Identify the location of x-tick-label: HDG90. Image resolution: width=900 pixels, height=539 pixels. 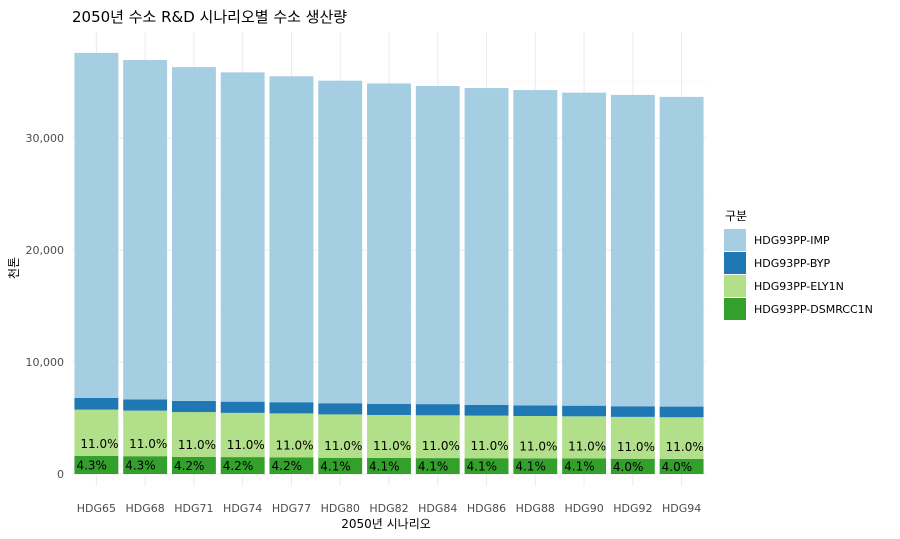
(583, 508).